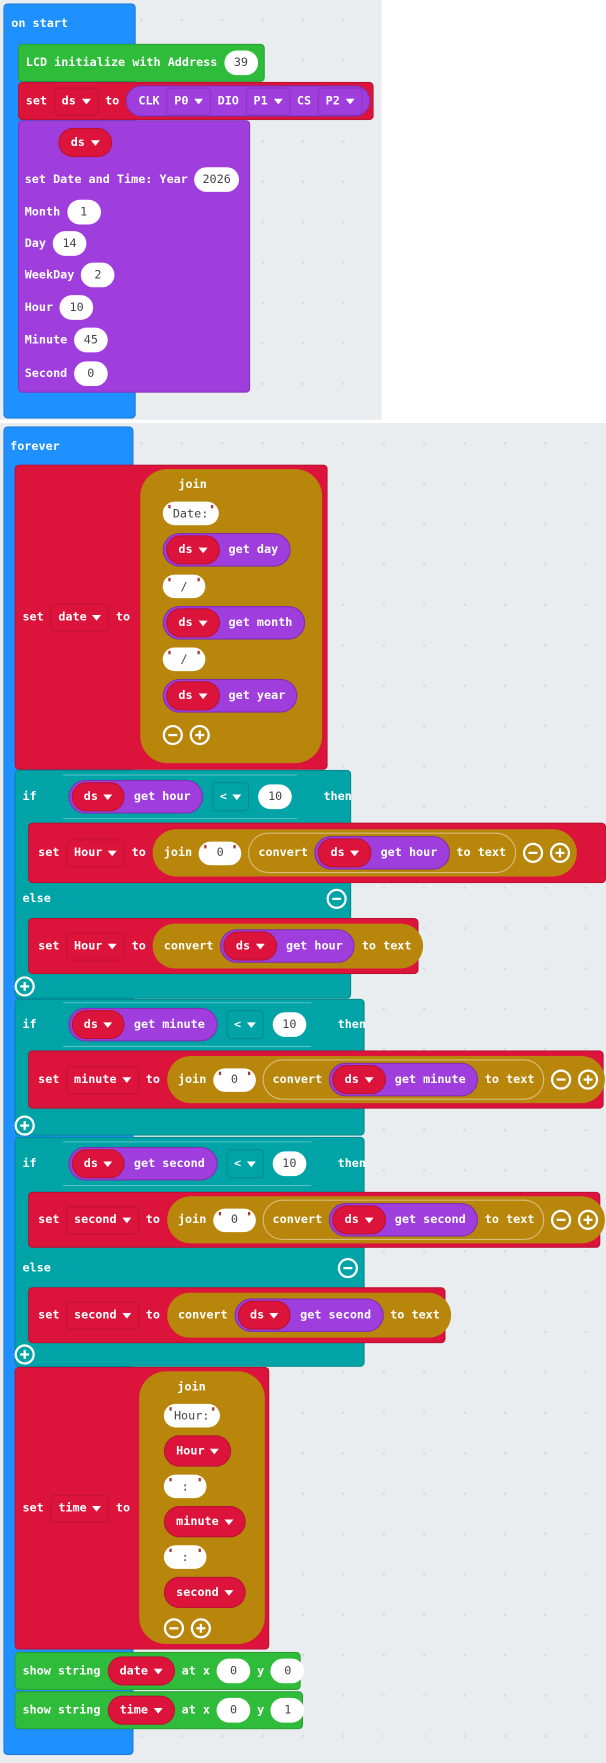  What do you see at coordinates (187, 1163) in the screenshot?
I see `comparison-block: ds get second < 10` at bounding box center [187, 1163].